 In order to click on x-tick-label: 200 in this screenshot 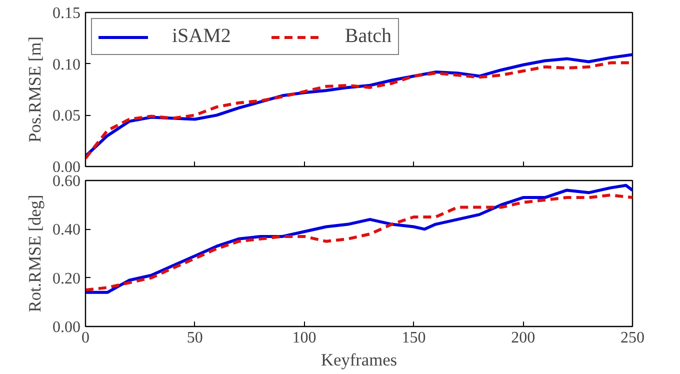, I will do `click(523, 338)`.